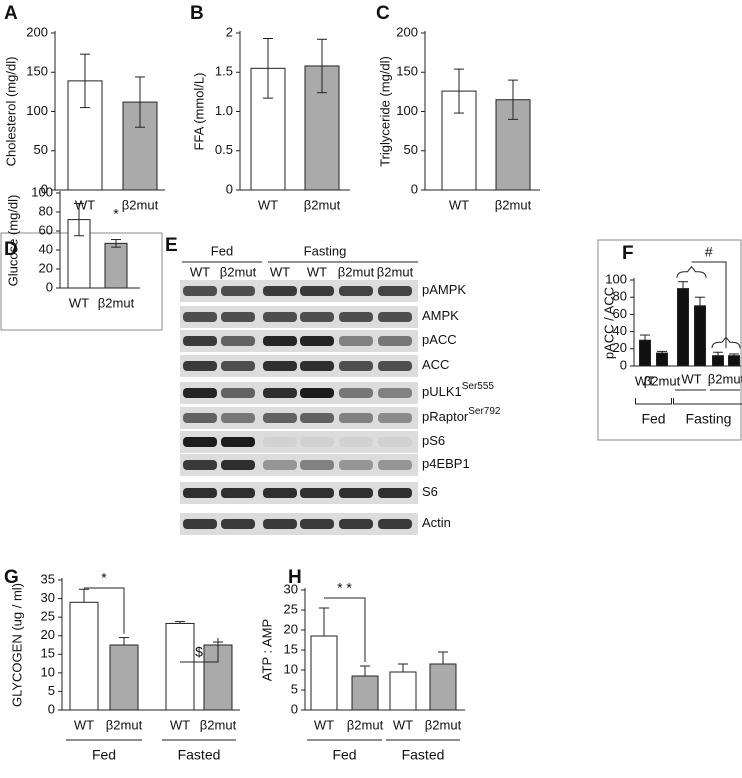  Describe the element at coordinates (229, 31) in the screenshot. I see `y-tick-label: 2` at that location.